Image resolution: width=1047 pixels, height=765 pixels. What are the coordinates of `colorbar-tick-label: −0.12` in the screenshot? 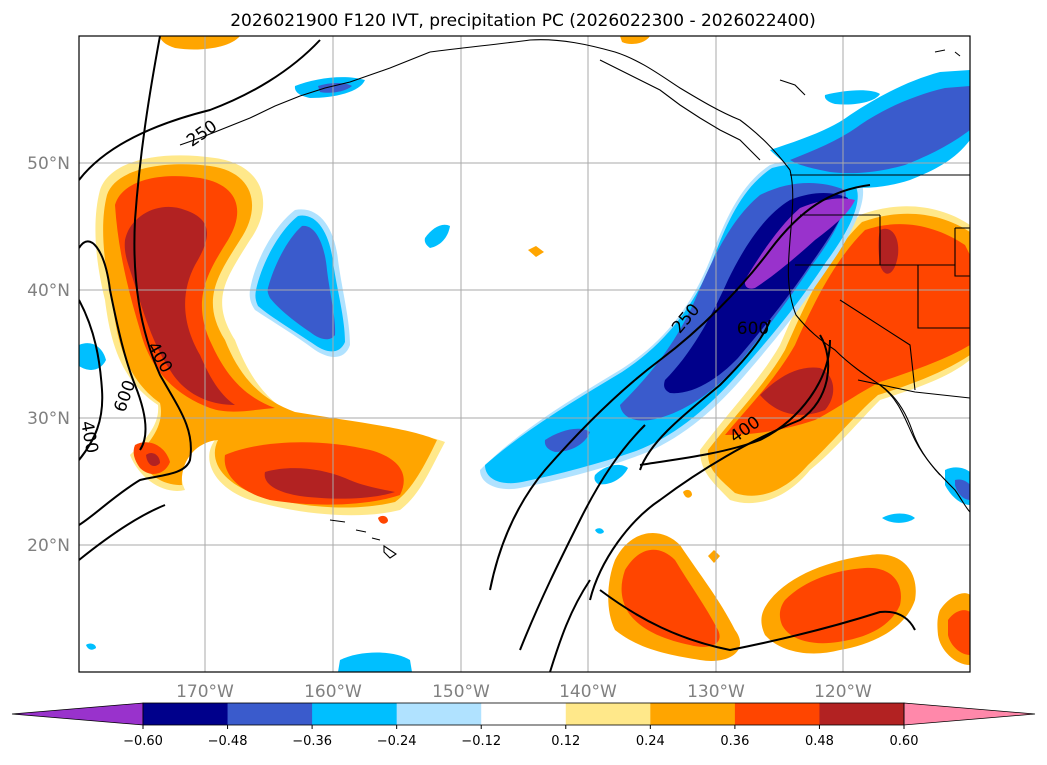 It's located at (481, 741).